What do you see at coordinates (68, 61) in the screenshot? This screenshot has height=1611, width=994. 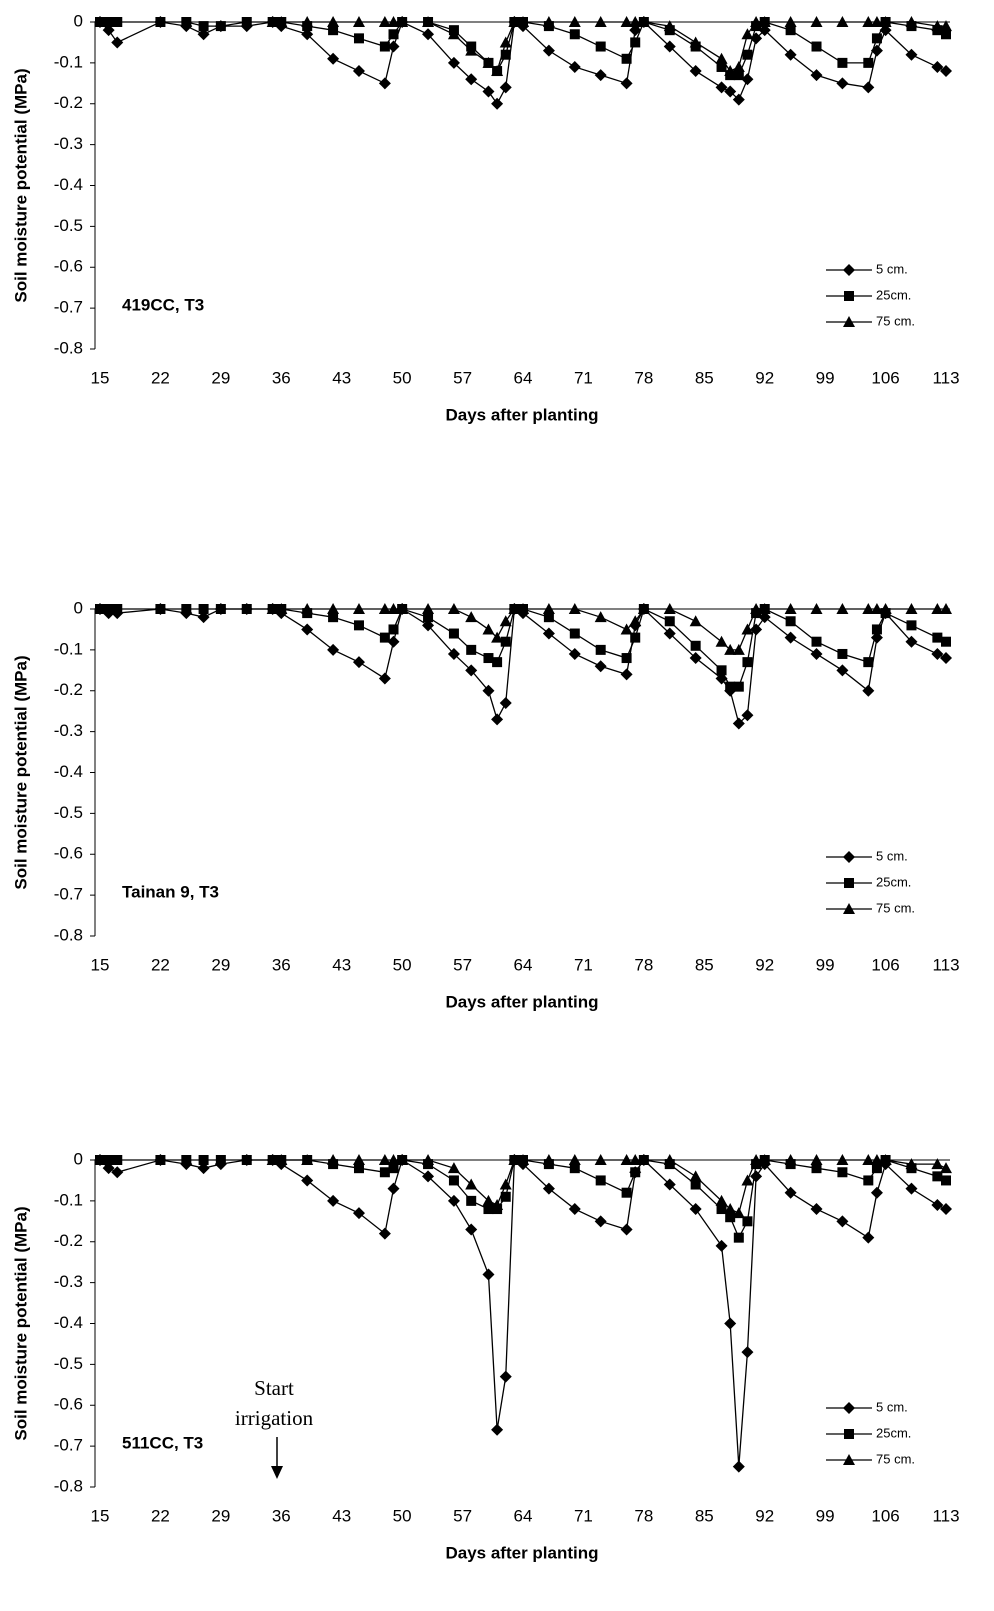 I see `y-tick-label: -0.1` at bounding box center [68, 61].